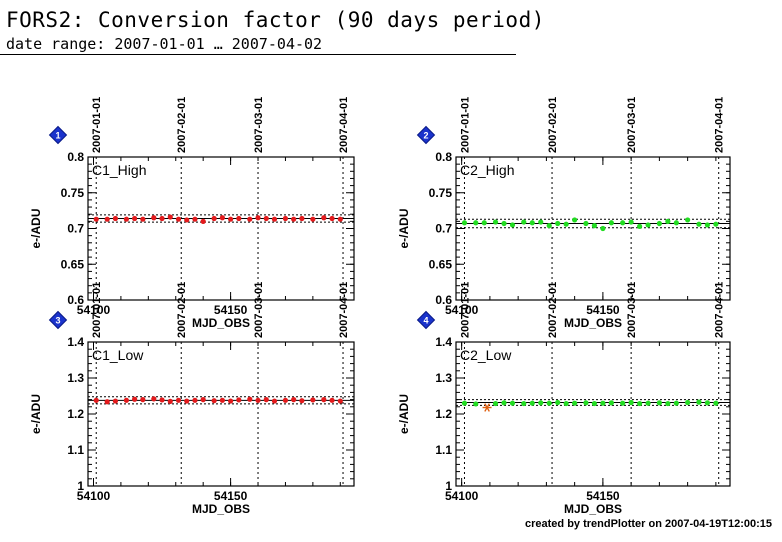 The image size is (782, 542). What do you see at coordinates (164, 44) in the screenshot?
I see `date-range-subtitle: date range: 2007-01-01 … 2007-04-02` at bounding box center [164, 44].